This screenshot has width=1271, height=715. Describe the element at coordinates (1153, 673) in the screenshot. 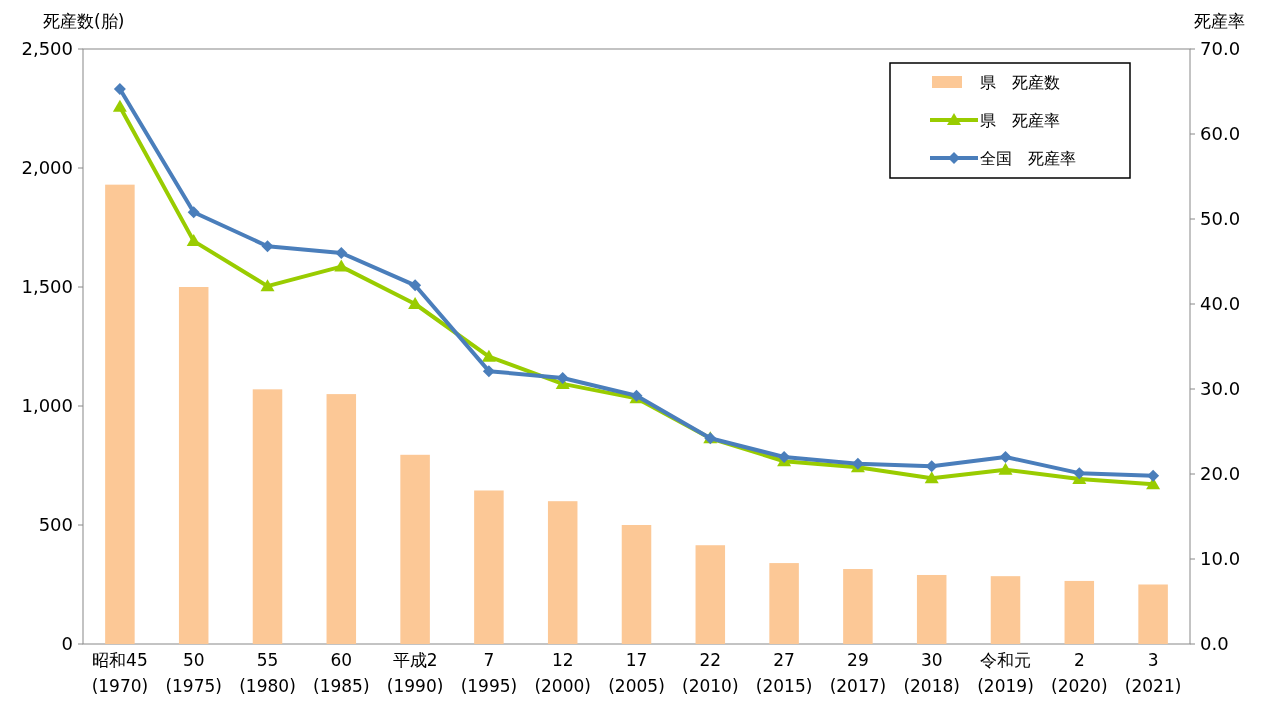

I see `x-tick-label: 3 (2021)` at that location.